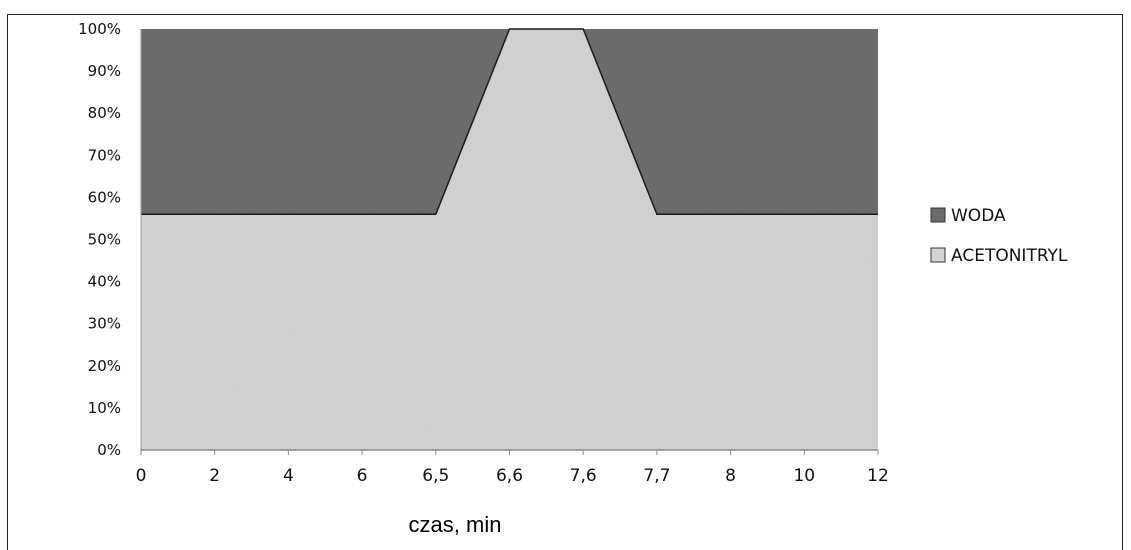 The image size is (1131, 550). I want to click on x-tick-label: 6, so click(362, 476).